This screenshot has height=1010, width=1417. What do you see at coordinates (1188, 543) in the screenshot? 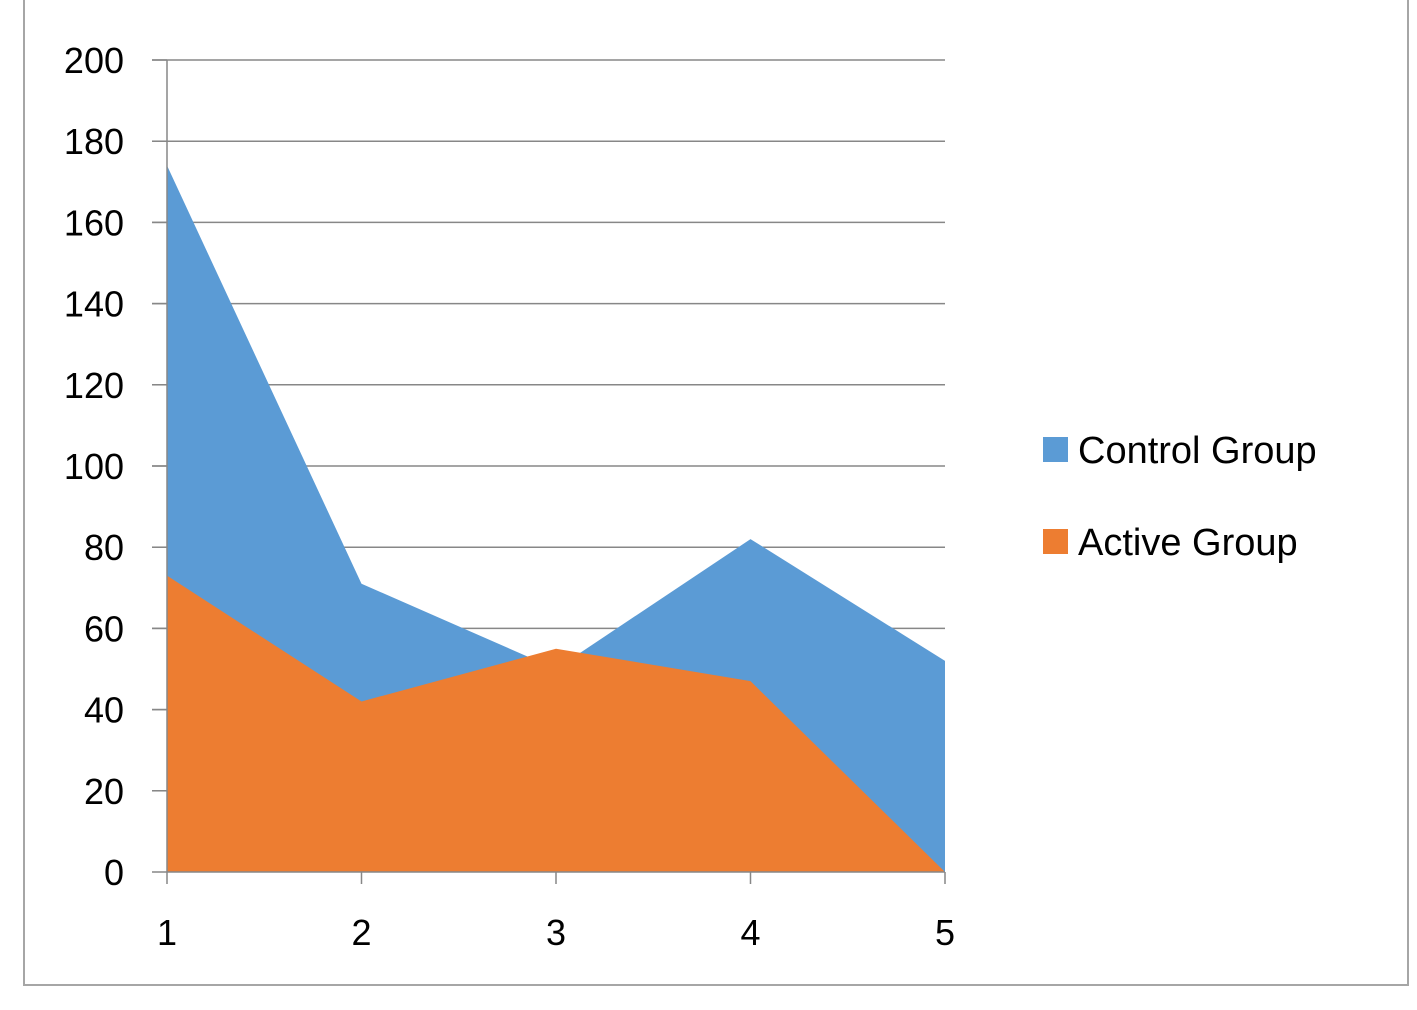
I see `legend-label-active-group: Active Group` at bounding box center [1188, 543].